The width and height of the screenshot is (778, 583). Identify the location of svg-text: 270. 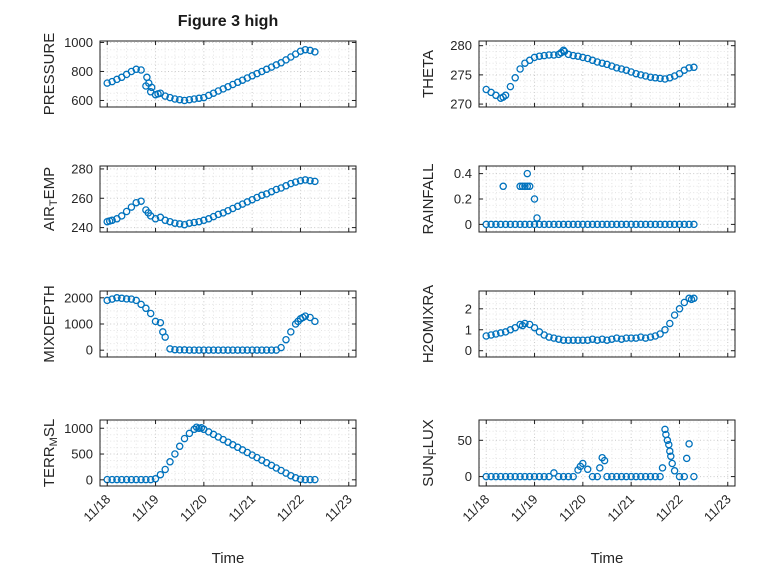
(461, 104).